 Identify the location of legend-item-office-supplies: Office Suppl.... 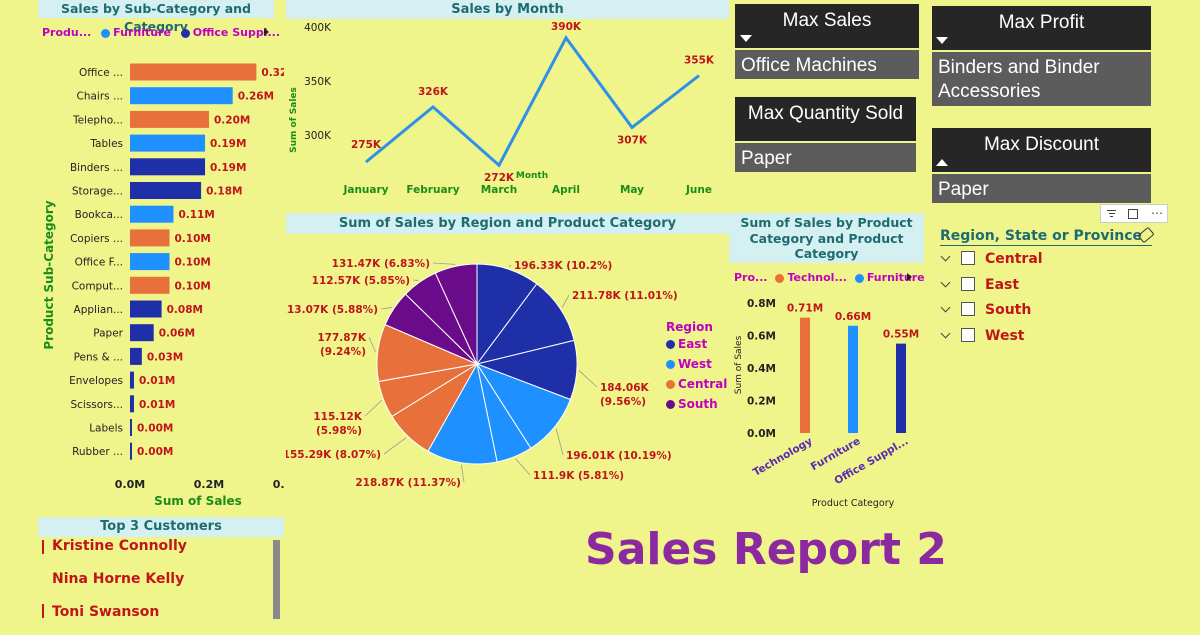
(230, 32).